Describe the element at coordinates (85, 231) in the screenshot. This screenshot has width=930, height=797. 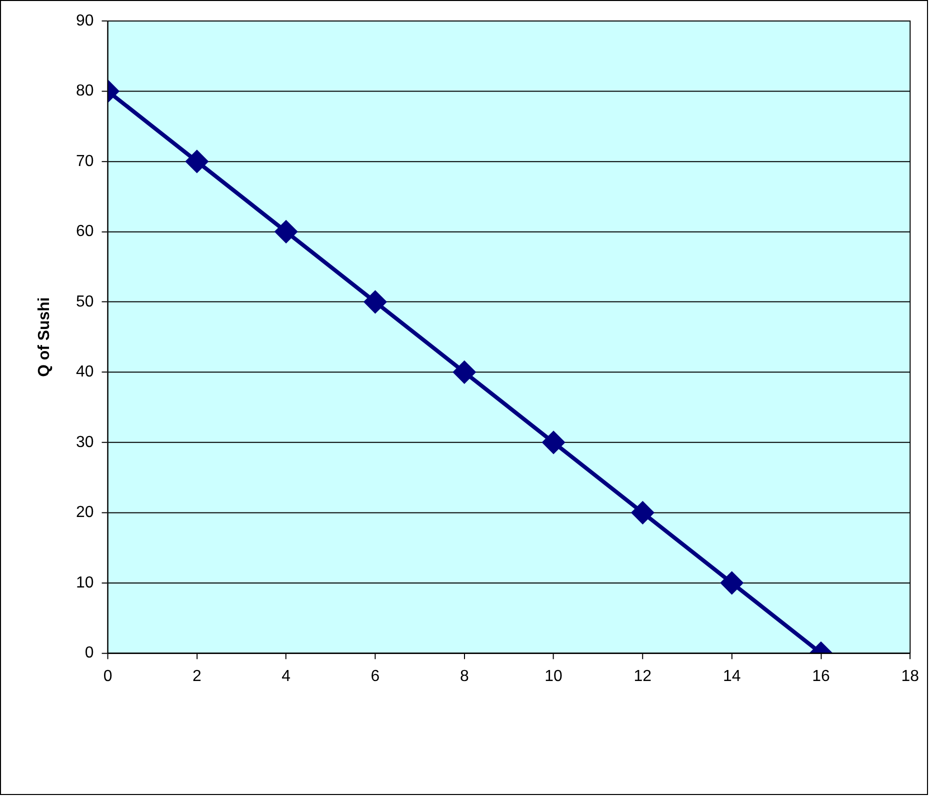
I see `y-tick-label: 60` at that location.